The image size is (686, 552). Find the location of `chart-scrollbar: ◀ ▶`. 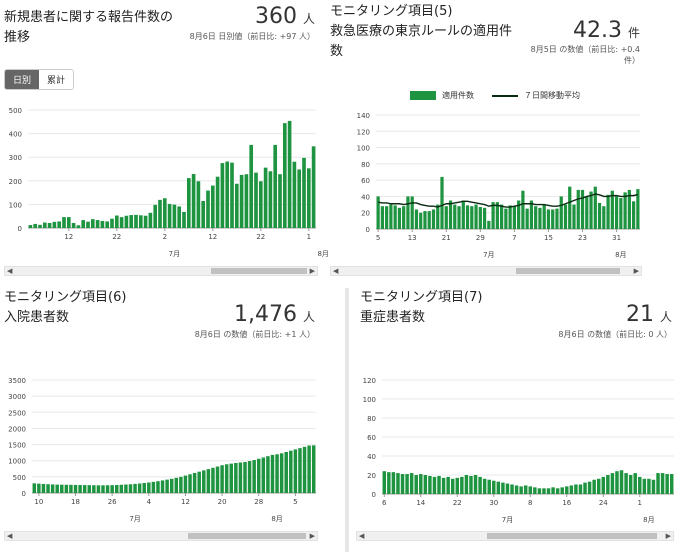

chart-scrollbar: ◀ ▶ is located at coordinates (161, 536).